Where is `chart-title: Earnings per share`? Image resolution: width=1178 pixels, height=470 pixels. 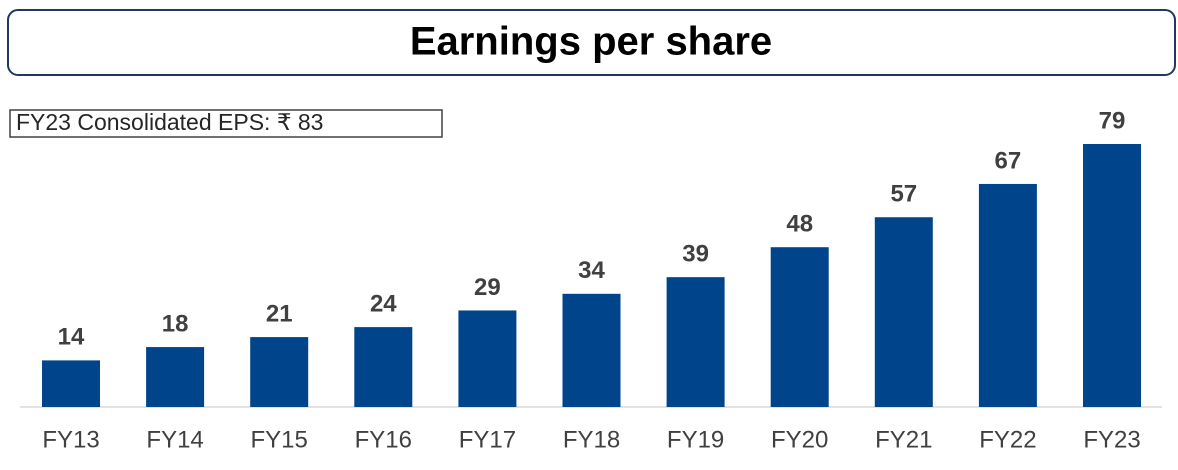 chart-title: Earnings per share is located at coordinates (591, 42).